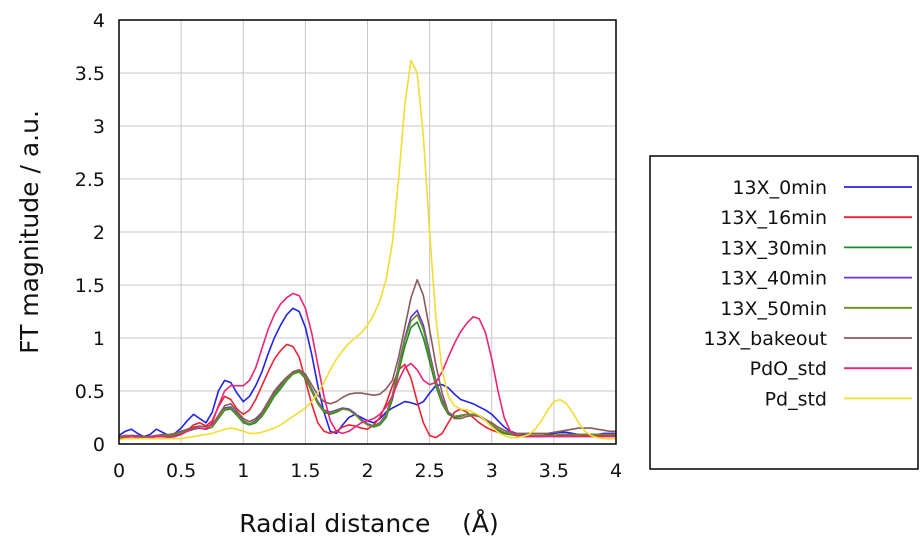 The image size is (923, 543). What do you see at coordinates (90, 392) in the screenshot?
I see `y-tick-label: 0.5` at bounding box center [90, 392].